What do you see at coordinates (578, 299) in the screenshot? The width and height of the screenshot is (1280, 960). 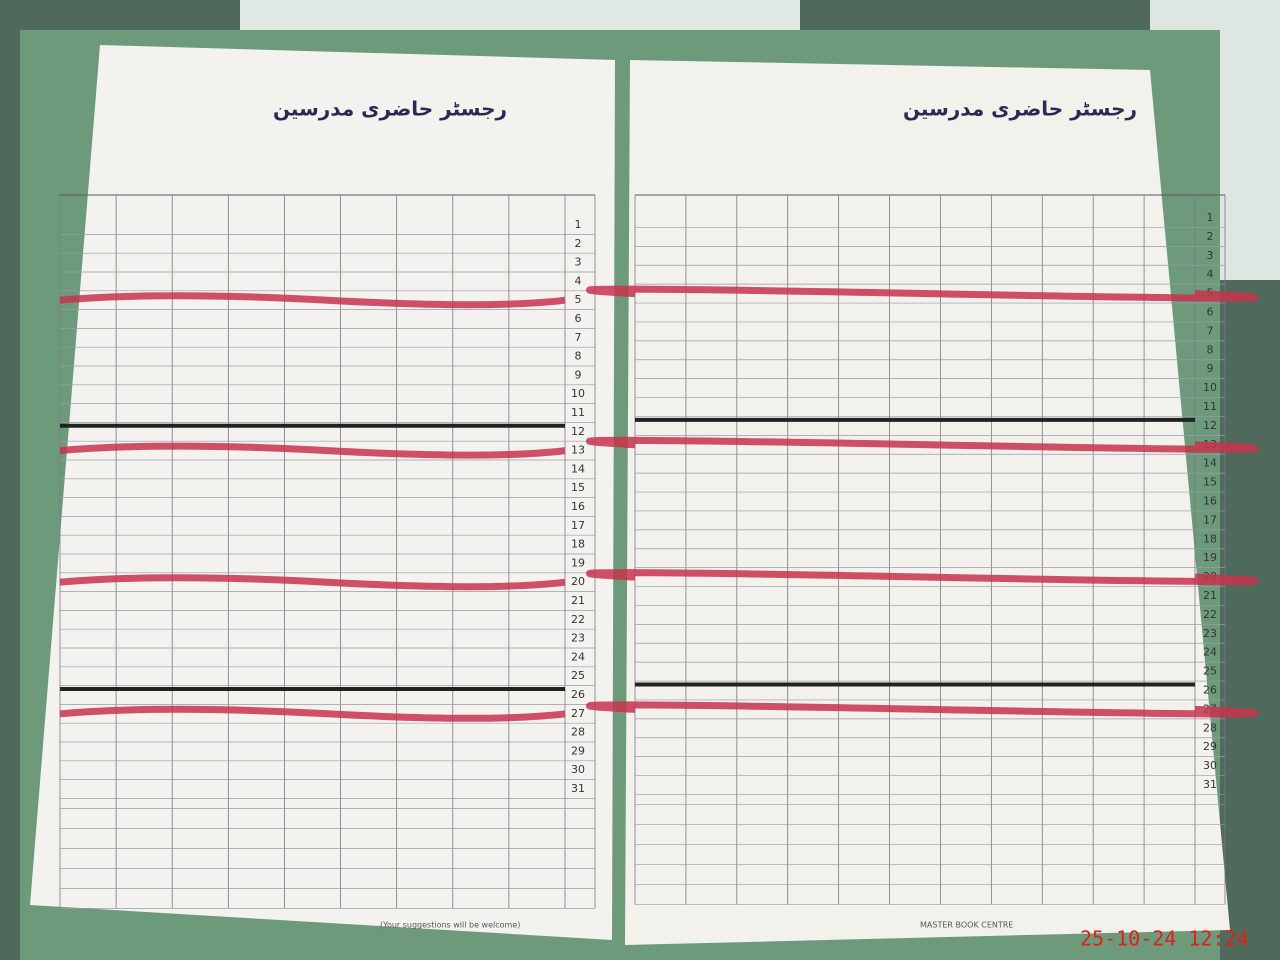 I see `day-number: 5` at bounding box center [578, 299].